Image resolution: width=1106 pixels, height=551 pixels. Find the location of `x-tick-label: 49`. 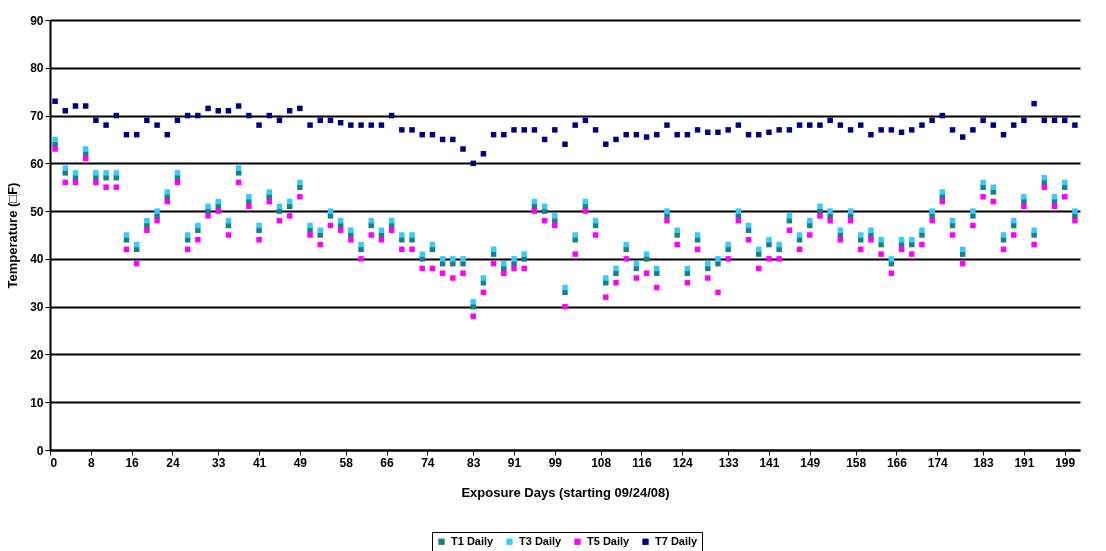

x-tick-label: 49 is located at coordinates (300, 462).